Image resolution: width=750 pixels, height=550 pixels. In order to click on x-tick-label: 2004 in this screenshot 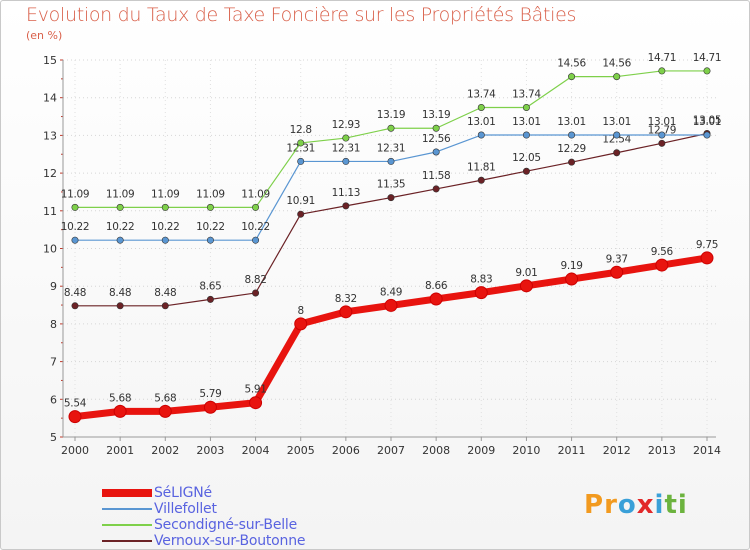, I will do `click(256, 450)`.